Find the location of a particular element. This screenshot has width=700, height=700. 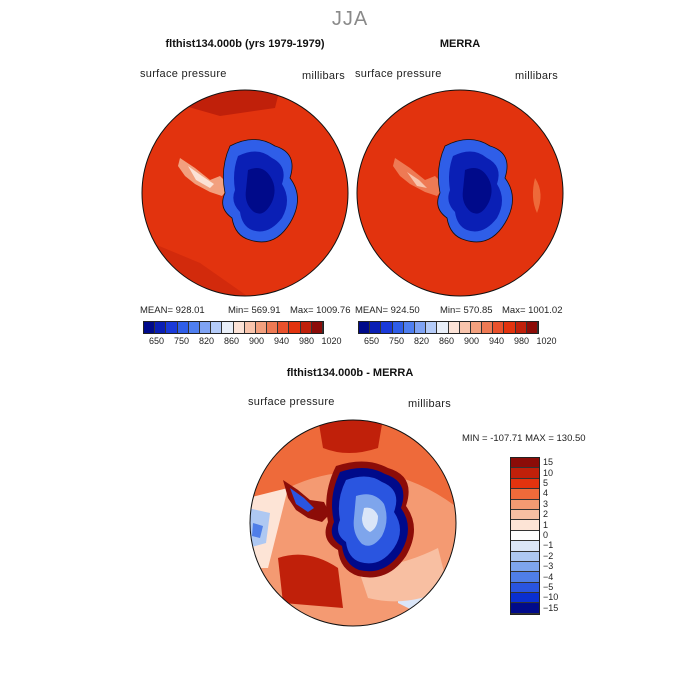

panel2-colorbar-tick-label: 650 is located at coordinates (371, 341).